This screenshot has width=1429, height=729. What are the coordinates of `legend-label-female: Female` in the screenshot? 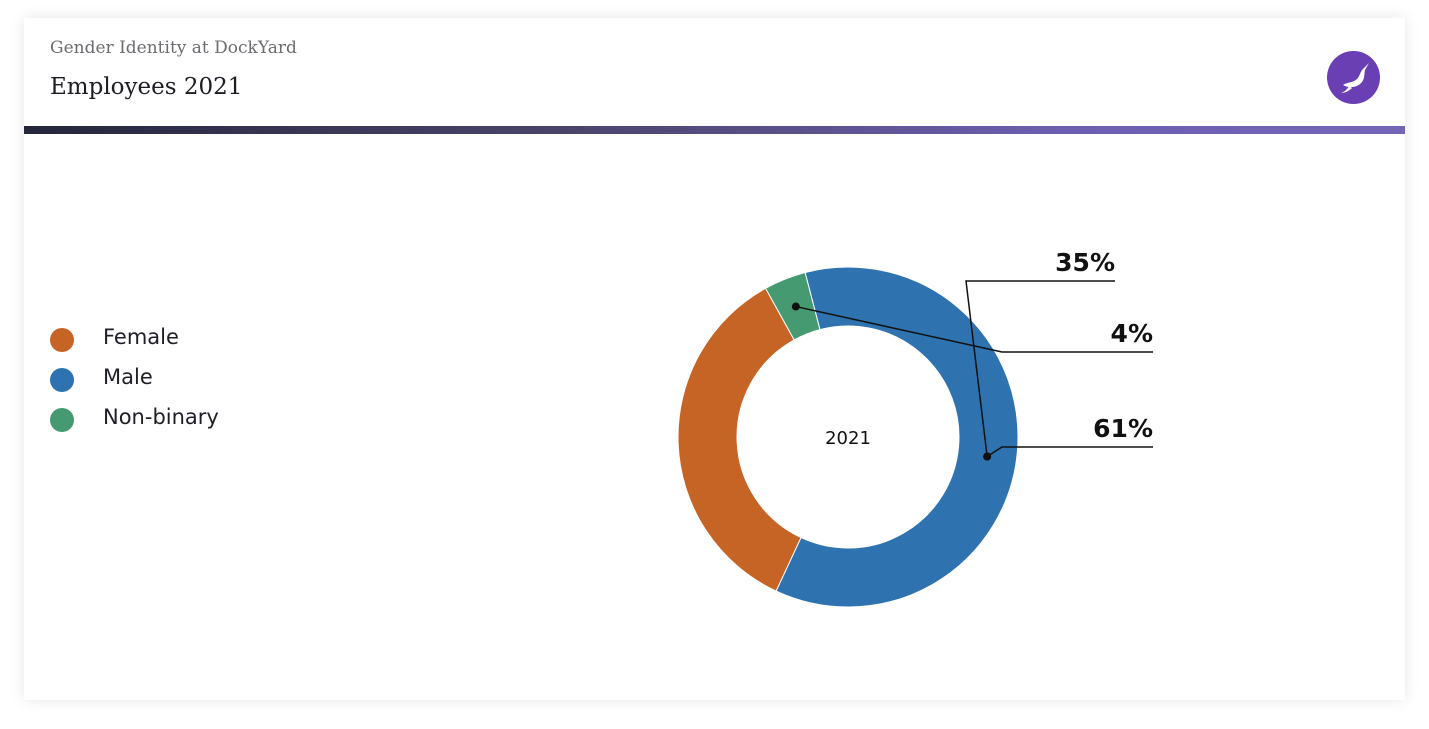 It's located at (141, 337).